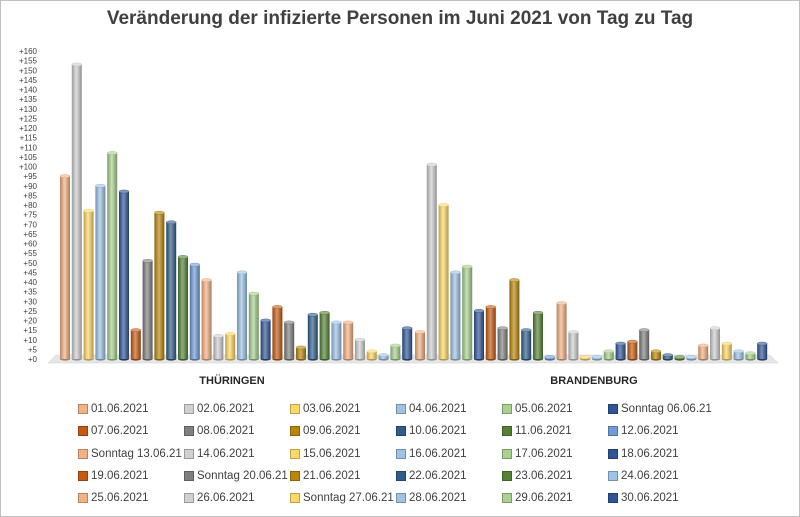 The width and height of the screenshot is (800, 517). Describe the element at coordinates (30, 321) in the screenshot. I see `y-tick-label: +20` at that location.